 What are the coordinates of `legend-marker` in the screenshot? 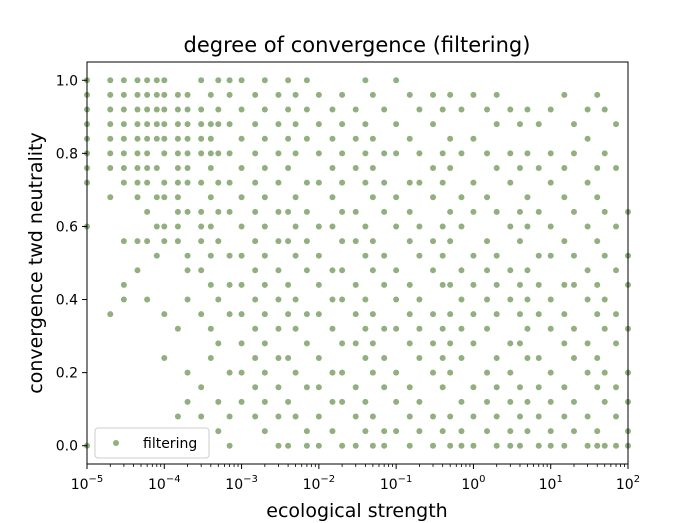 It's located at (116, 443).